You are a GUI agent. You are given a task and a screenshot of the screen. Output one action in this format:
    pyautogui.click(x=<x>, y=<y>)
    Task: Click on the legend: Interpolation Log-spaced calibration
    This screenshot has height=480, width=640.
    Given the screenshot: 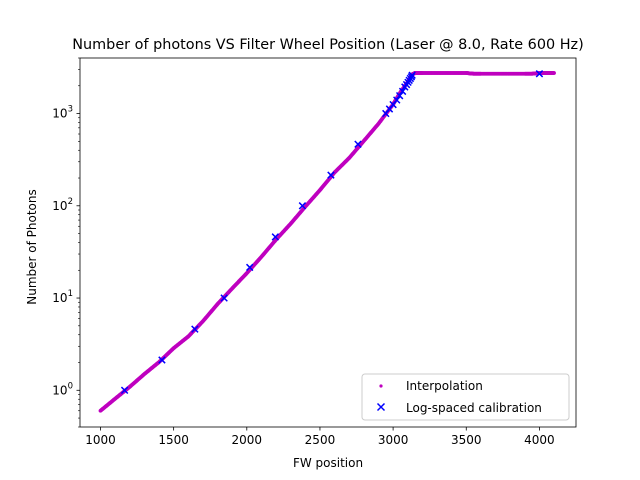 What is the action you would take?
    pyautogui.click(x=465, y=397)
    